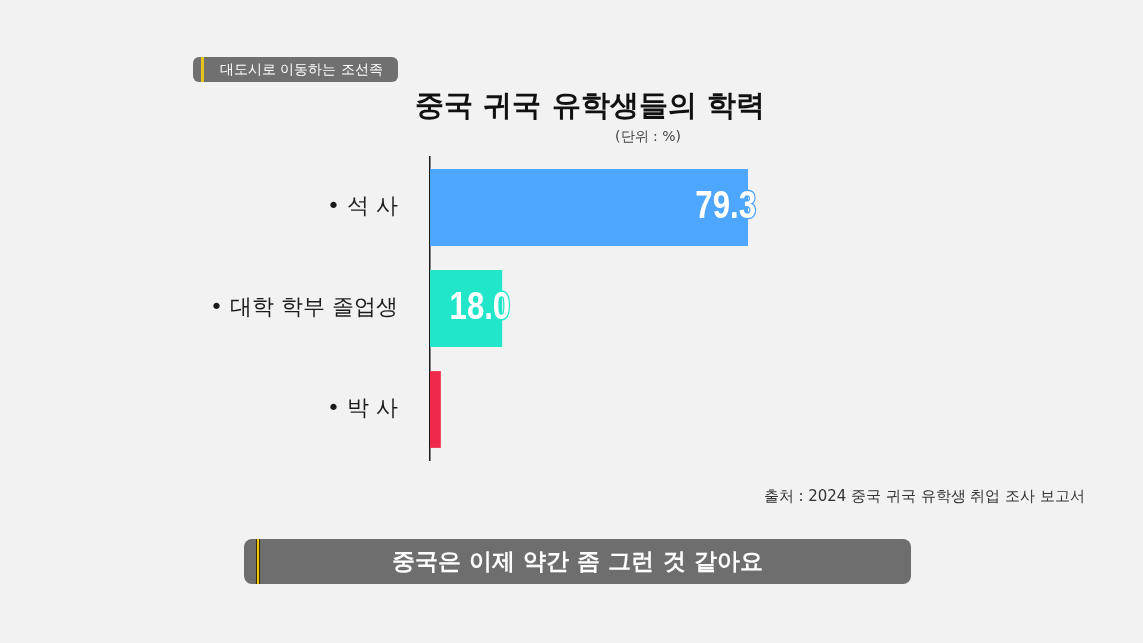 This screenshot has height=643, width=1143. What do you see at coordinates (362, 408) in the screenshot?
I see `y-tick-label: • 박 사` at bounding box center [362, 408].